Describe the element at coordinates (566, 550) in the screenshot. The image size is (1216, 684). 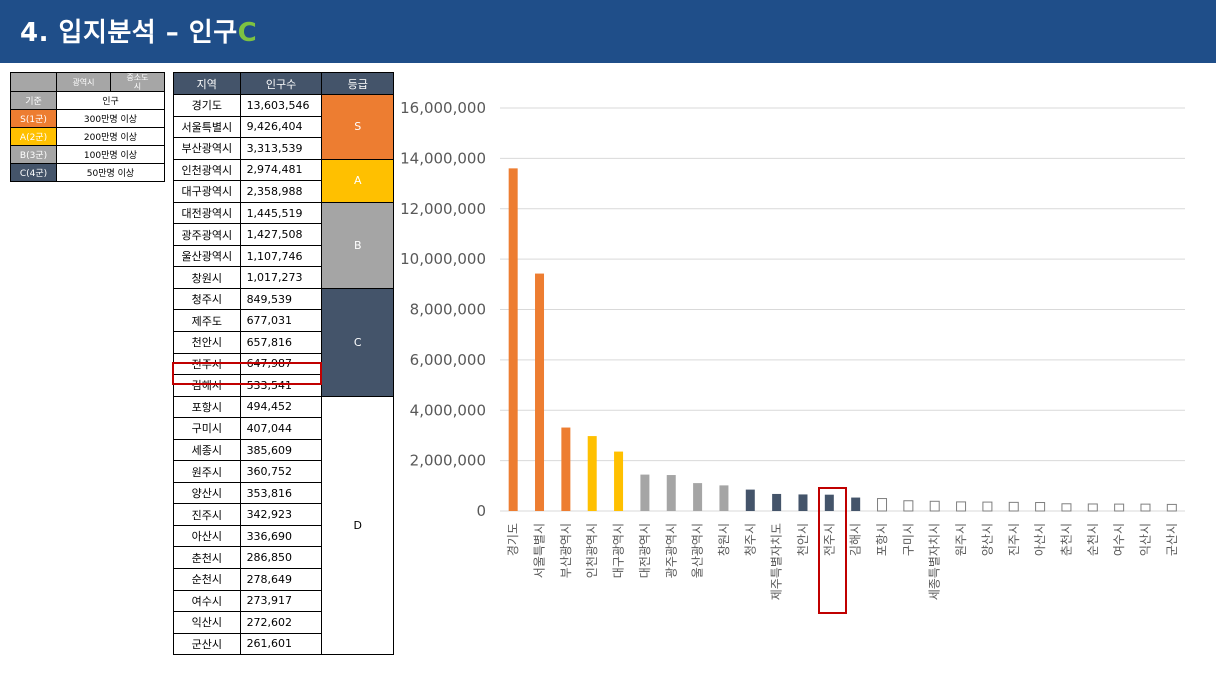
I see `x-category-label: 부산광역시` at that location.